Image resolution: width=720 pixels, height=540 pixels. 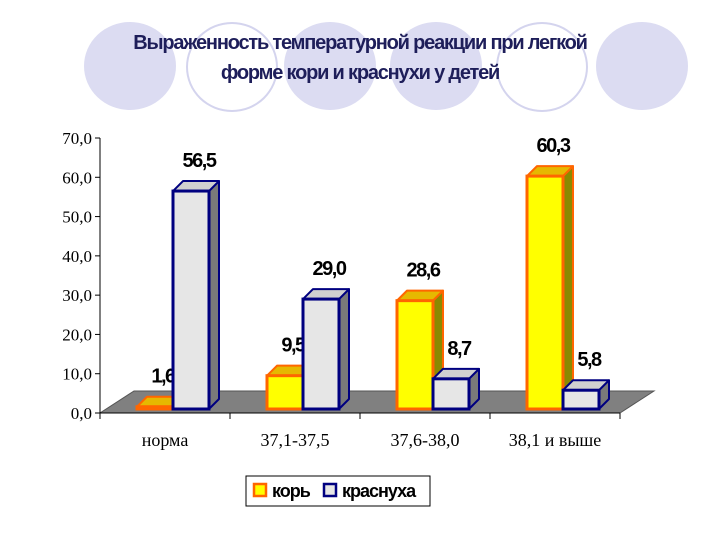 I want to click on x-category-label: 38,1 и выше, so click(x=555, y=440).